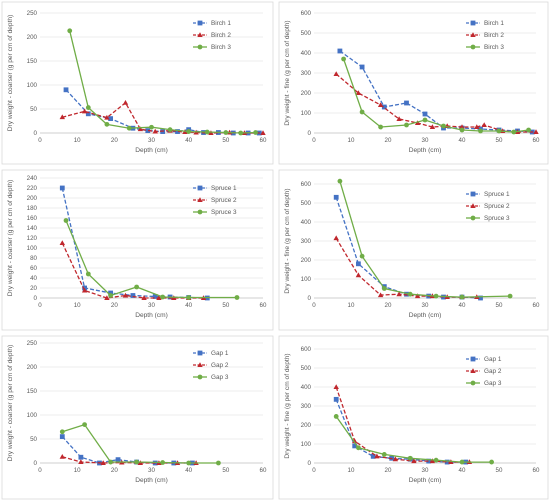  Describe the element at coordinates (32, 178) in the screenshot. I see `y-tick-label: 240` at that location.